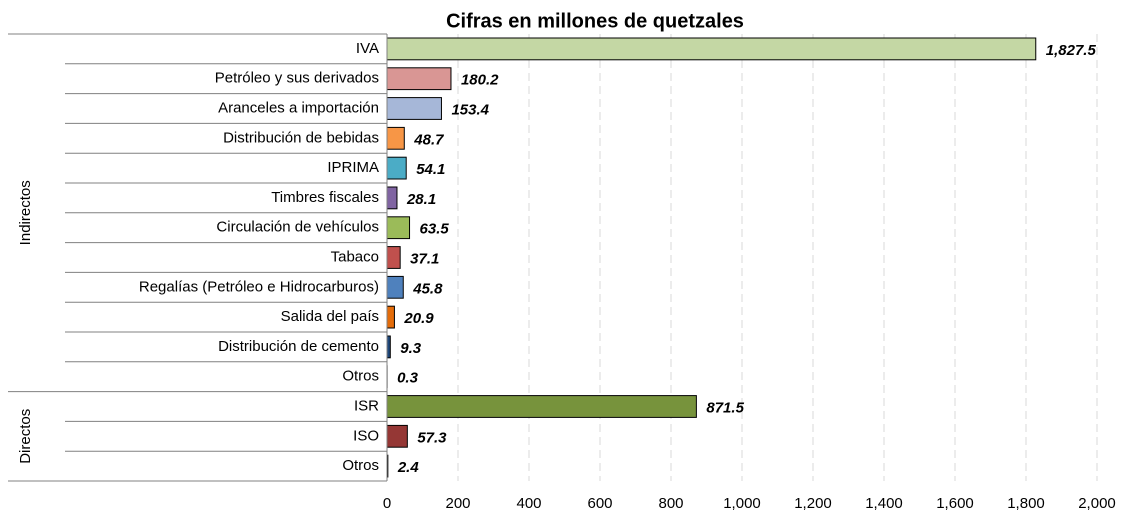  What do you see at coordinates (408, 467) in the screenshot?
I see `value-label: 2.4` at bounding box center [408, 467].